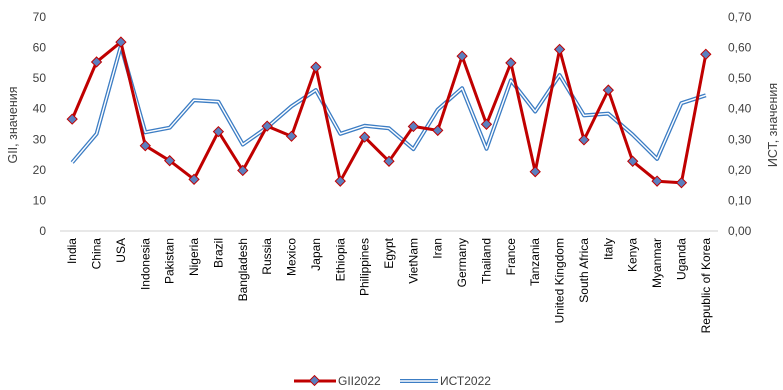 The height and width of the screenshot is (390, 783). What do you see at coordinates (145, 264) in the screenshot?
I see `x-tick-label: Indonesia` at bounding box center [145, 264].